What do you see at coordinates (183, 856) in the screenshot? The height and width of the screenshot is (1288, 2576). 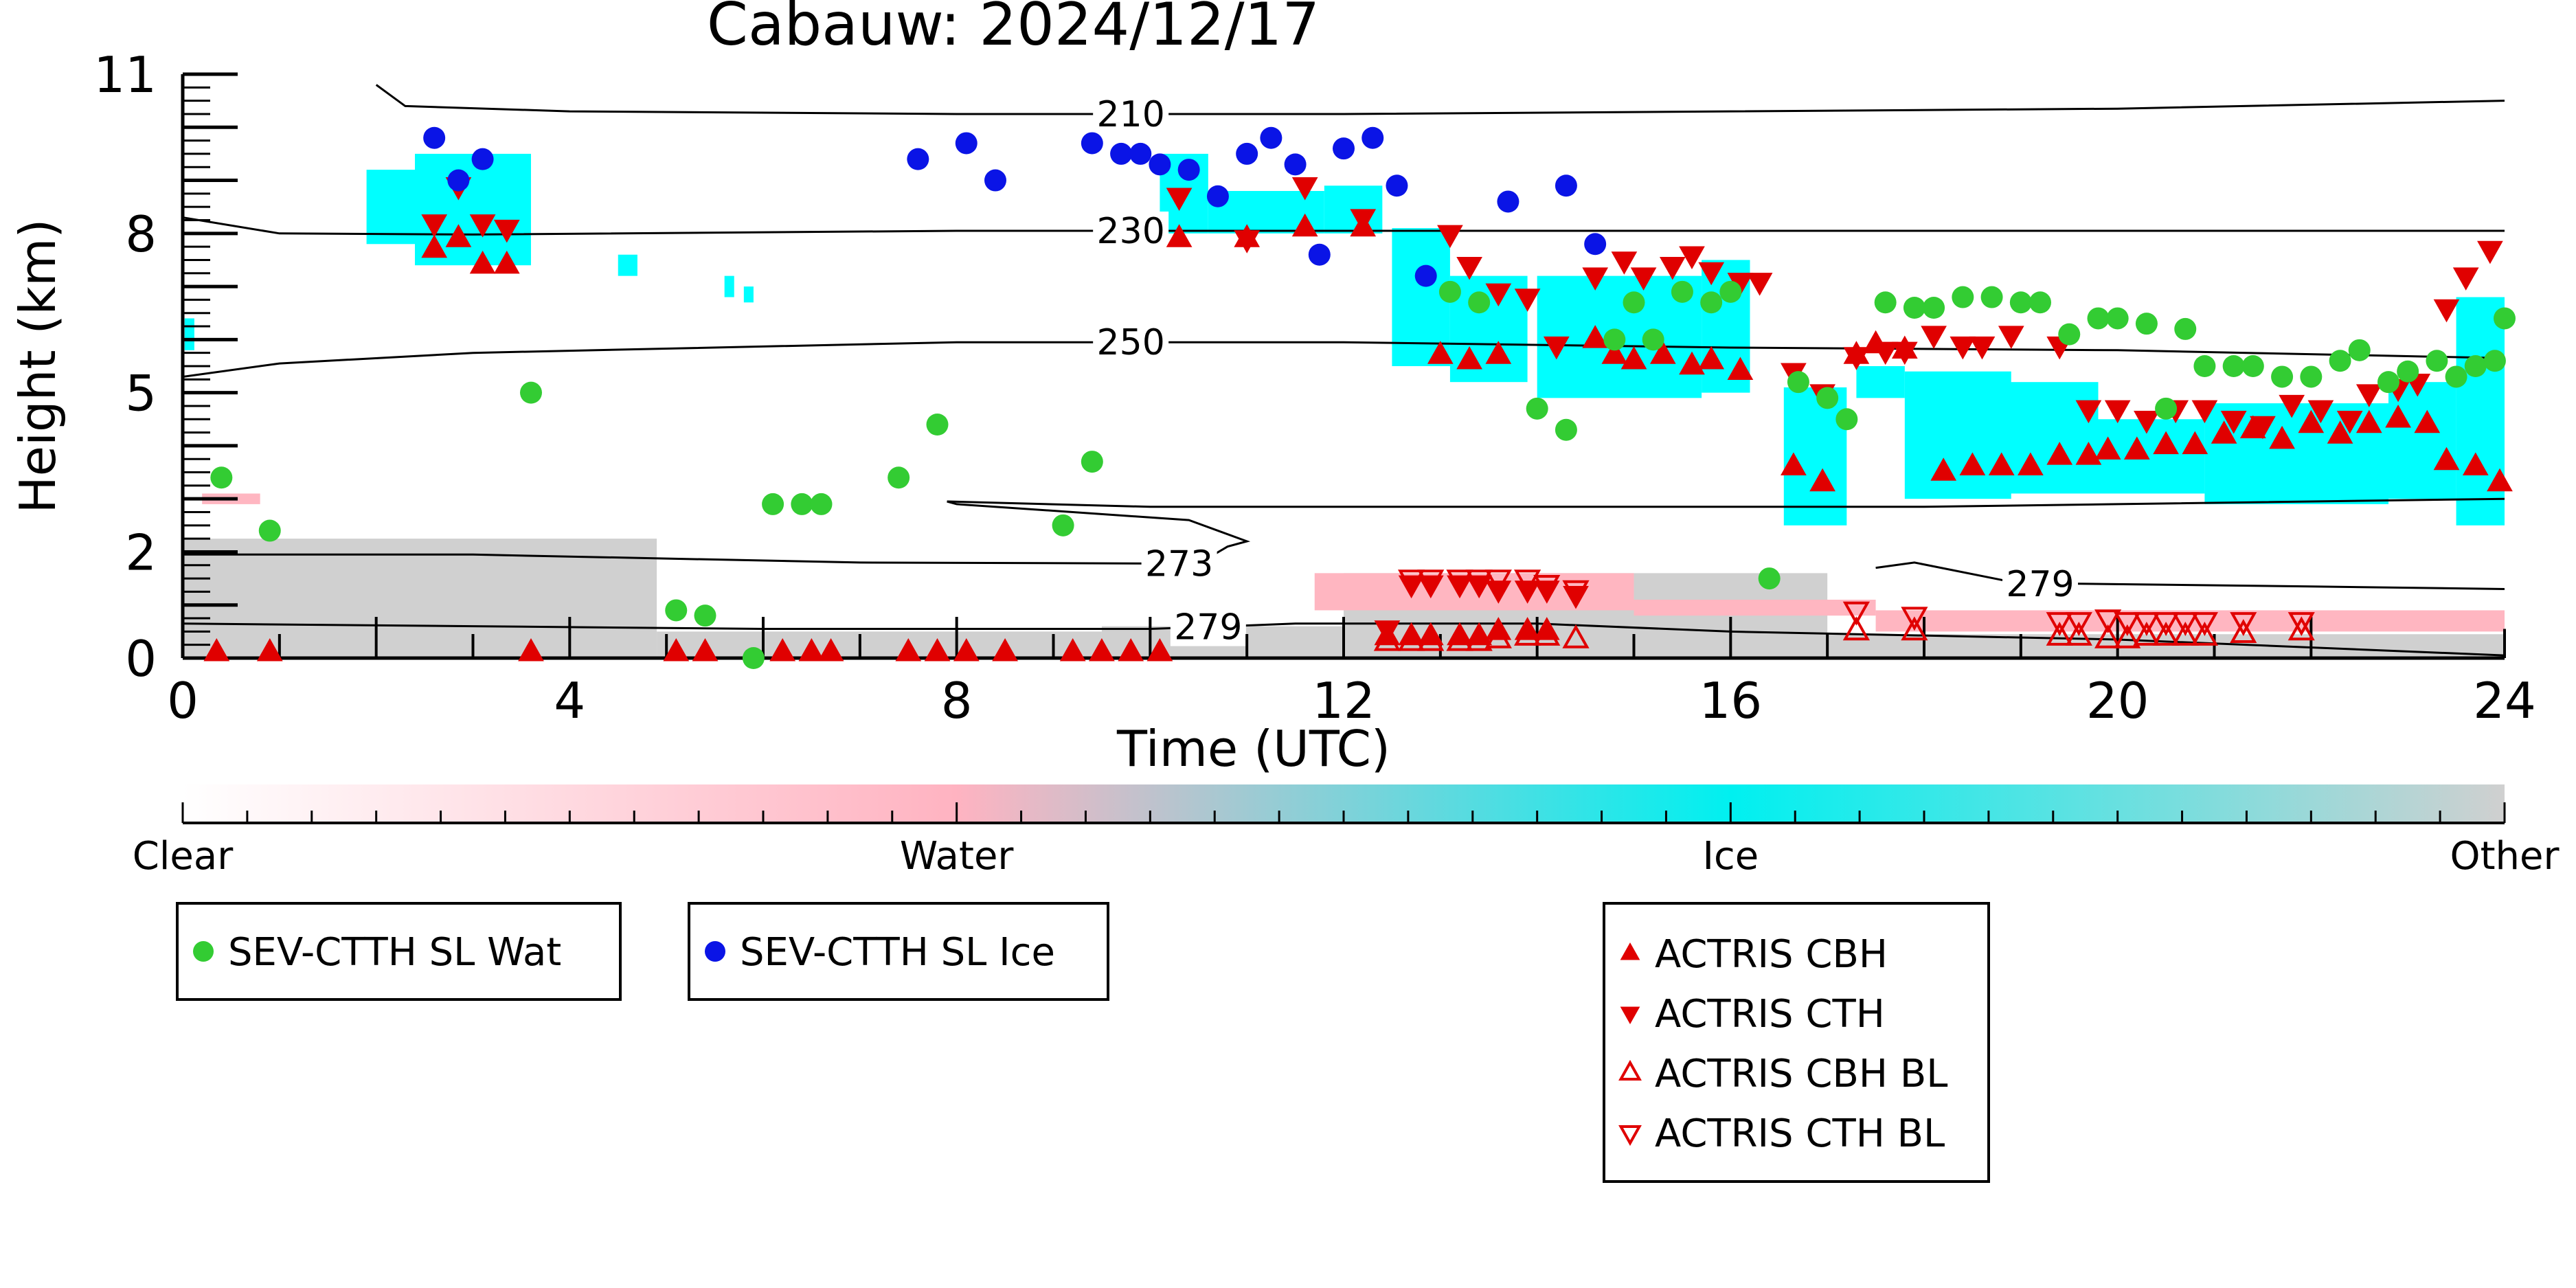 I see `colorbar-label: Clear` at bounding box center [183, 856].